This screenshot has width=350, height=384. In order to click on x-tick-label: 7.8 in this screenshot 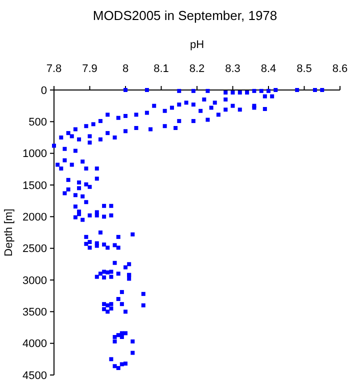, I will do `click(54, 68)`.